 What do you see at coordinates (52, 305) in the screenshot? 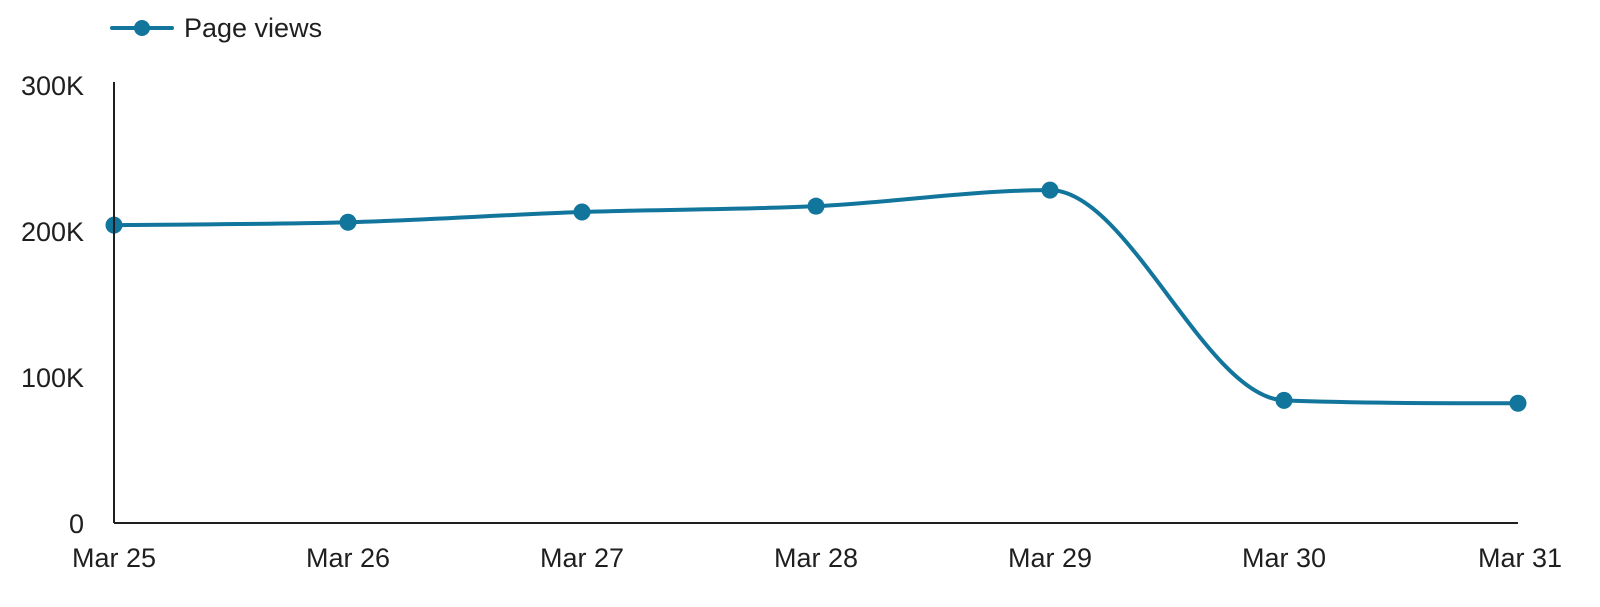
I see `y-axis-tick-labels: 0 100K 200K 300K` at bounding box center [52, 305].